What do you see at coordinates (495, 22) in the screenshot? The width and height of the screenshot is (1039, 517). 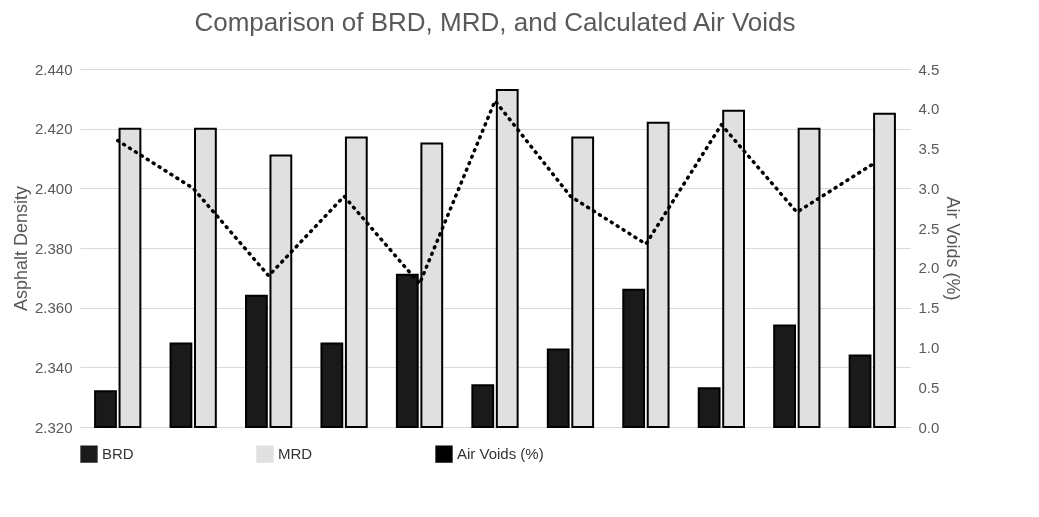 I see `chart-title: Comparison of BRD, MRD, and Calculated Air Voids` at bounding box center [495, 22].